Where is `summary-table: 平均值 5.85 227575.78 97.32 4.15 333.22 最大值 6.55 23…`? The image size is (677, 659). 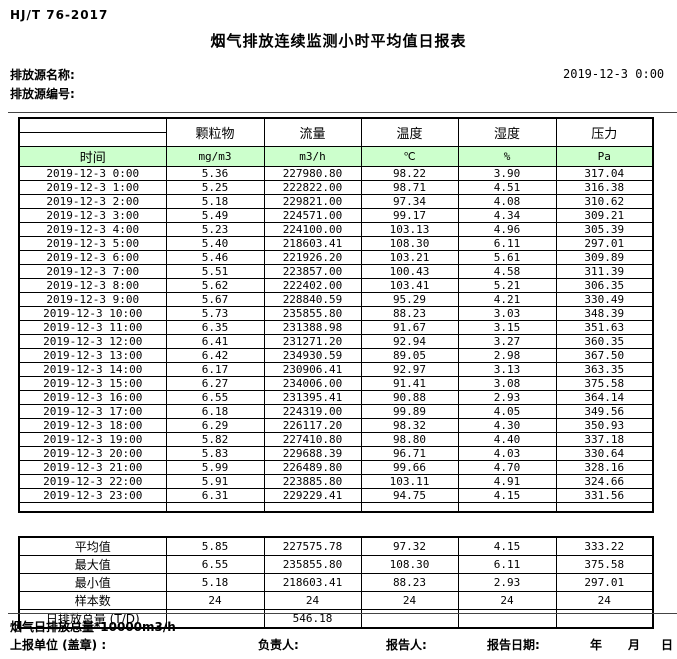 summary-table: 平均值 5.85 227575.78 97.32 4.15 333.22 最大值 6.55 23… is located at coordinates (336, 582).